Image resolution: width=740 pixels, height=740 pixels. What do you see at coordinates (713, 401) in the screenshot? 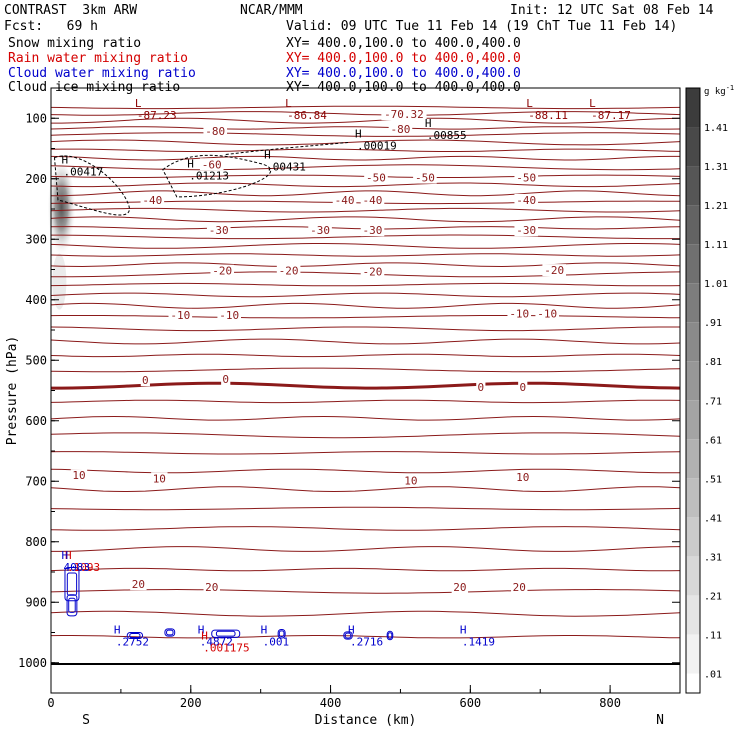
I see `colorbar-label: .71` at bounding box center [713, 401].